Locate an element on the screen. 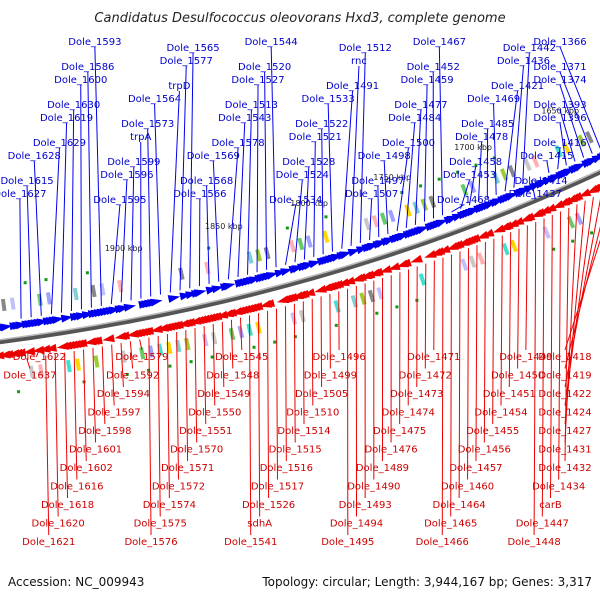  reverse-gene-label: Dole_1616 is located at coordinates (76, 487).